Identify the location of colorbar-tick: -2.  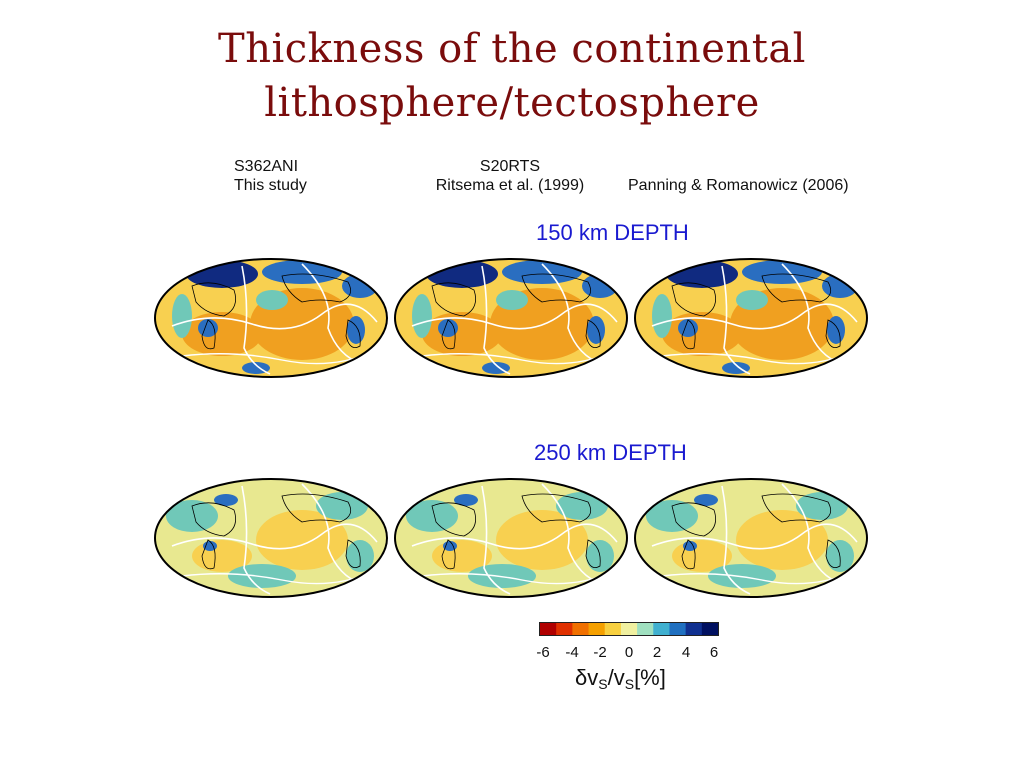
(600, 652).